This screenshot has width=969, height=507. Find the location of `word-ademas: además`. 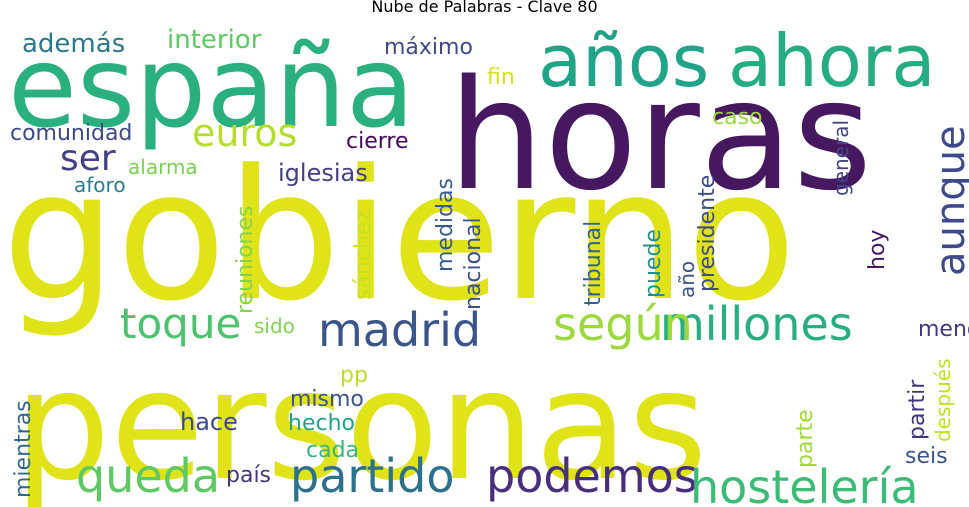

word-ademas: además is located at coordinates (73, 44).